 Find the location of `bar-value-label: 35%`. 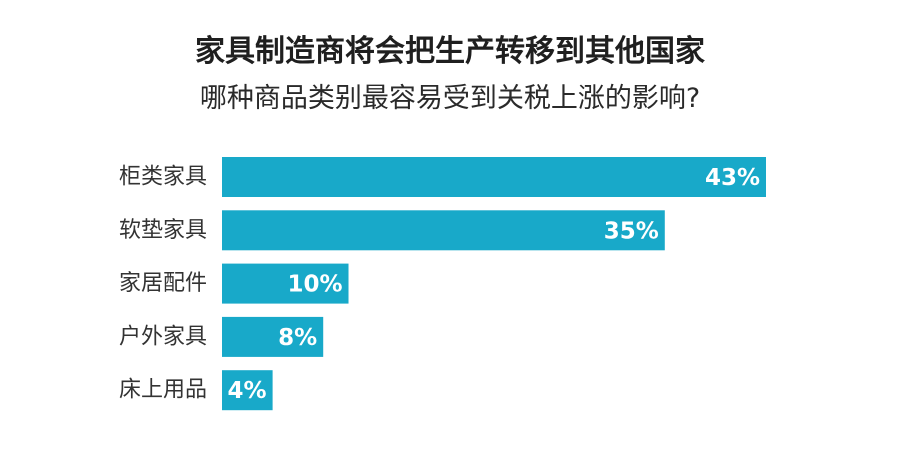

bar-value-label: 35% is located at coordinates (631, 231).